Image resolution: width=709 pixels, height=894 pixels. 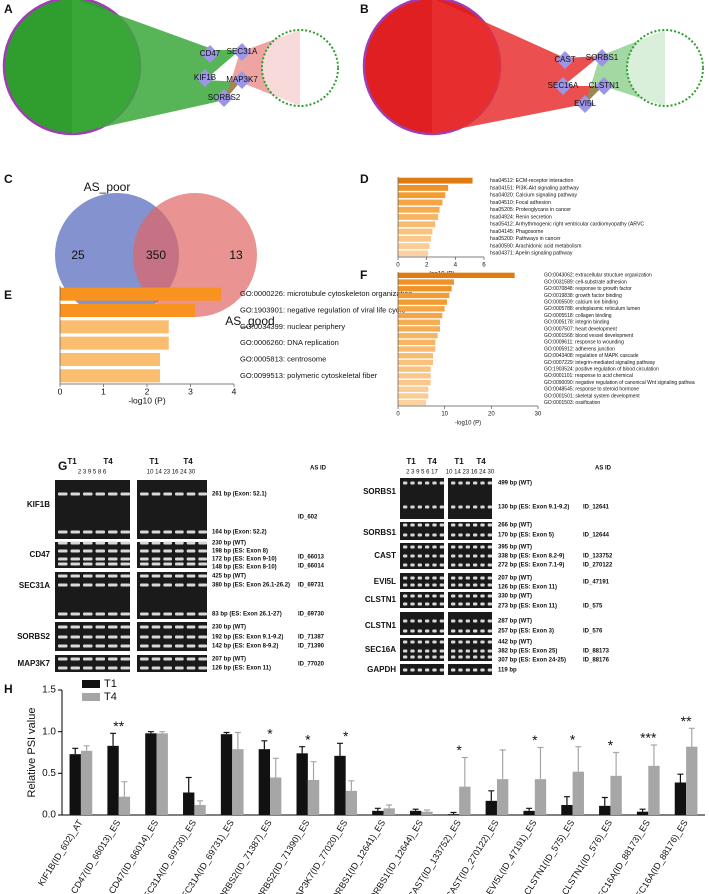 What do you see at coordinates (244, 560) in the screenshot?
I see `band-label: 172 bp (ES: Exon 9-10)` at bounding box center [244, 560].